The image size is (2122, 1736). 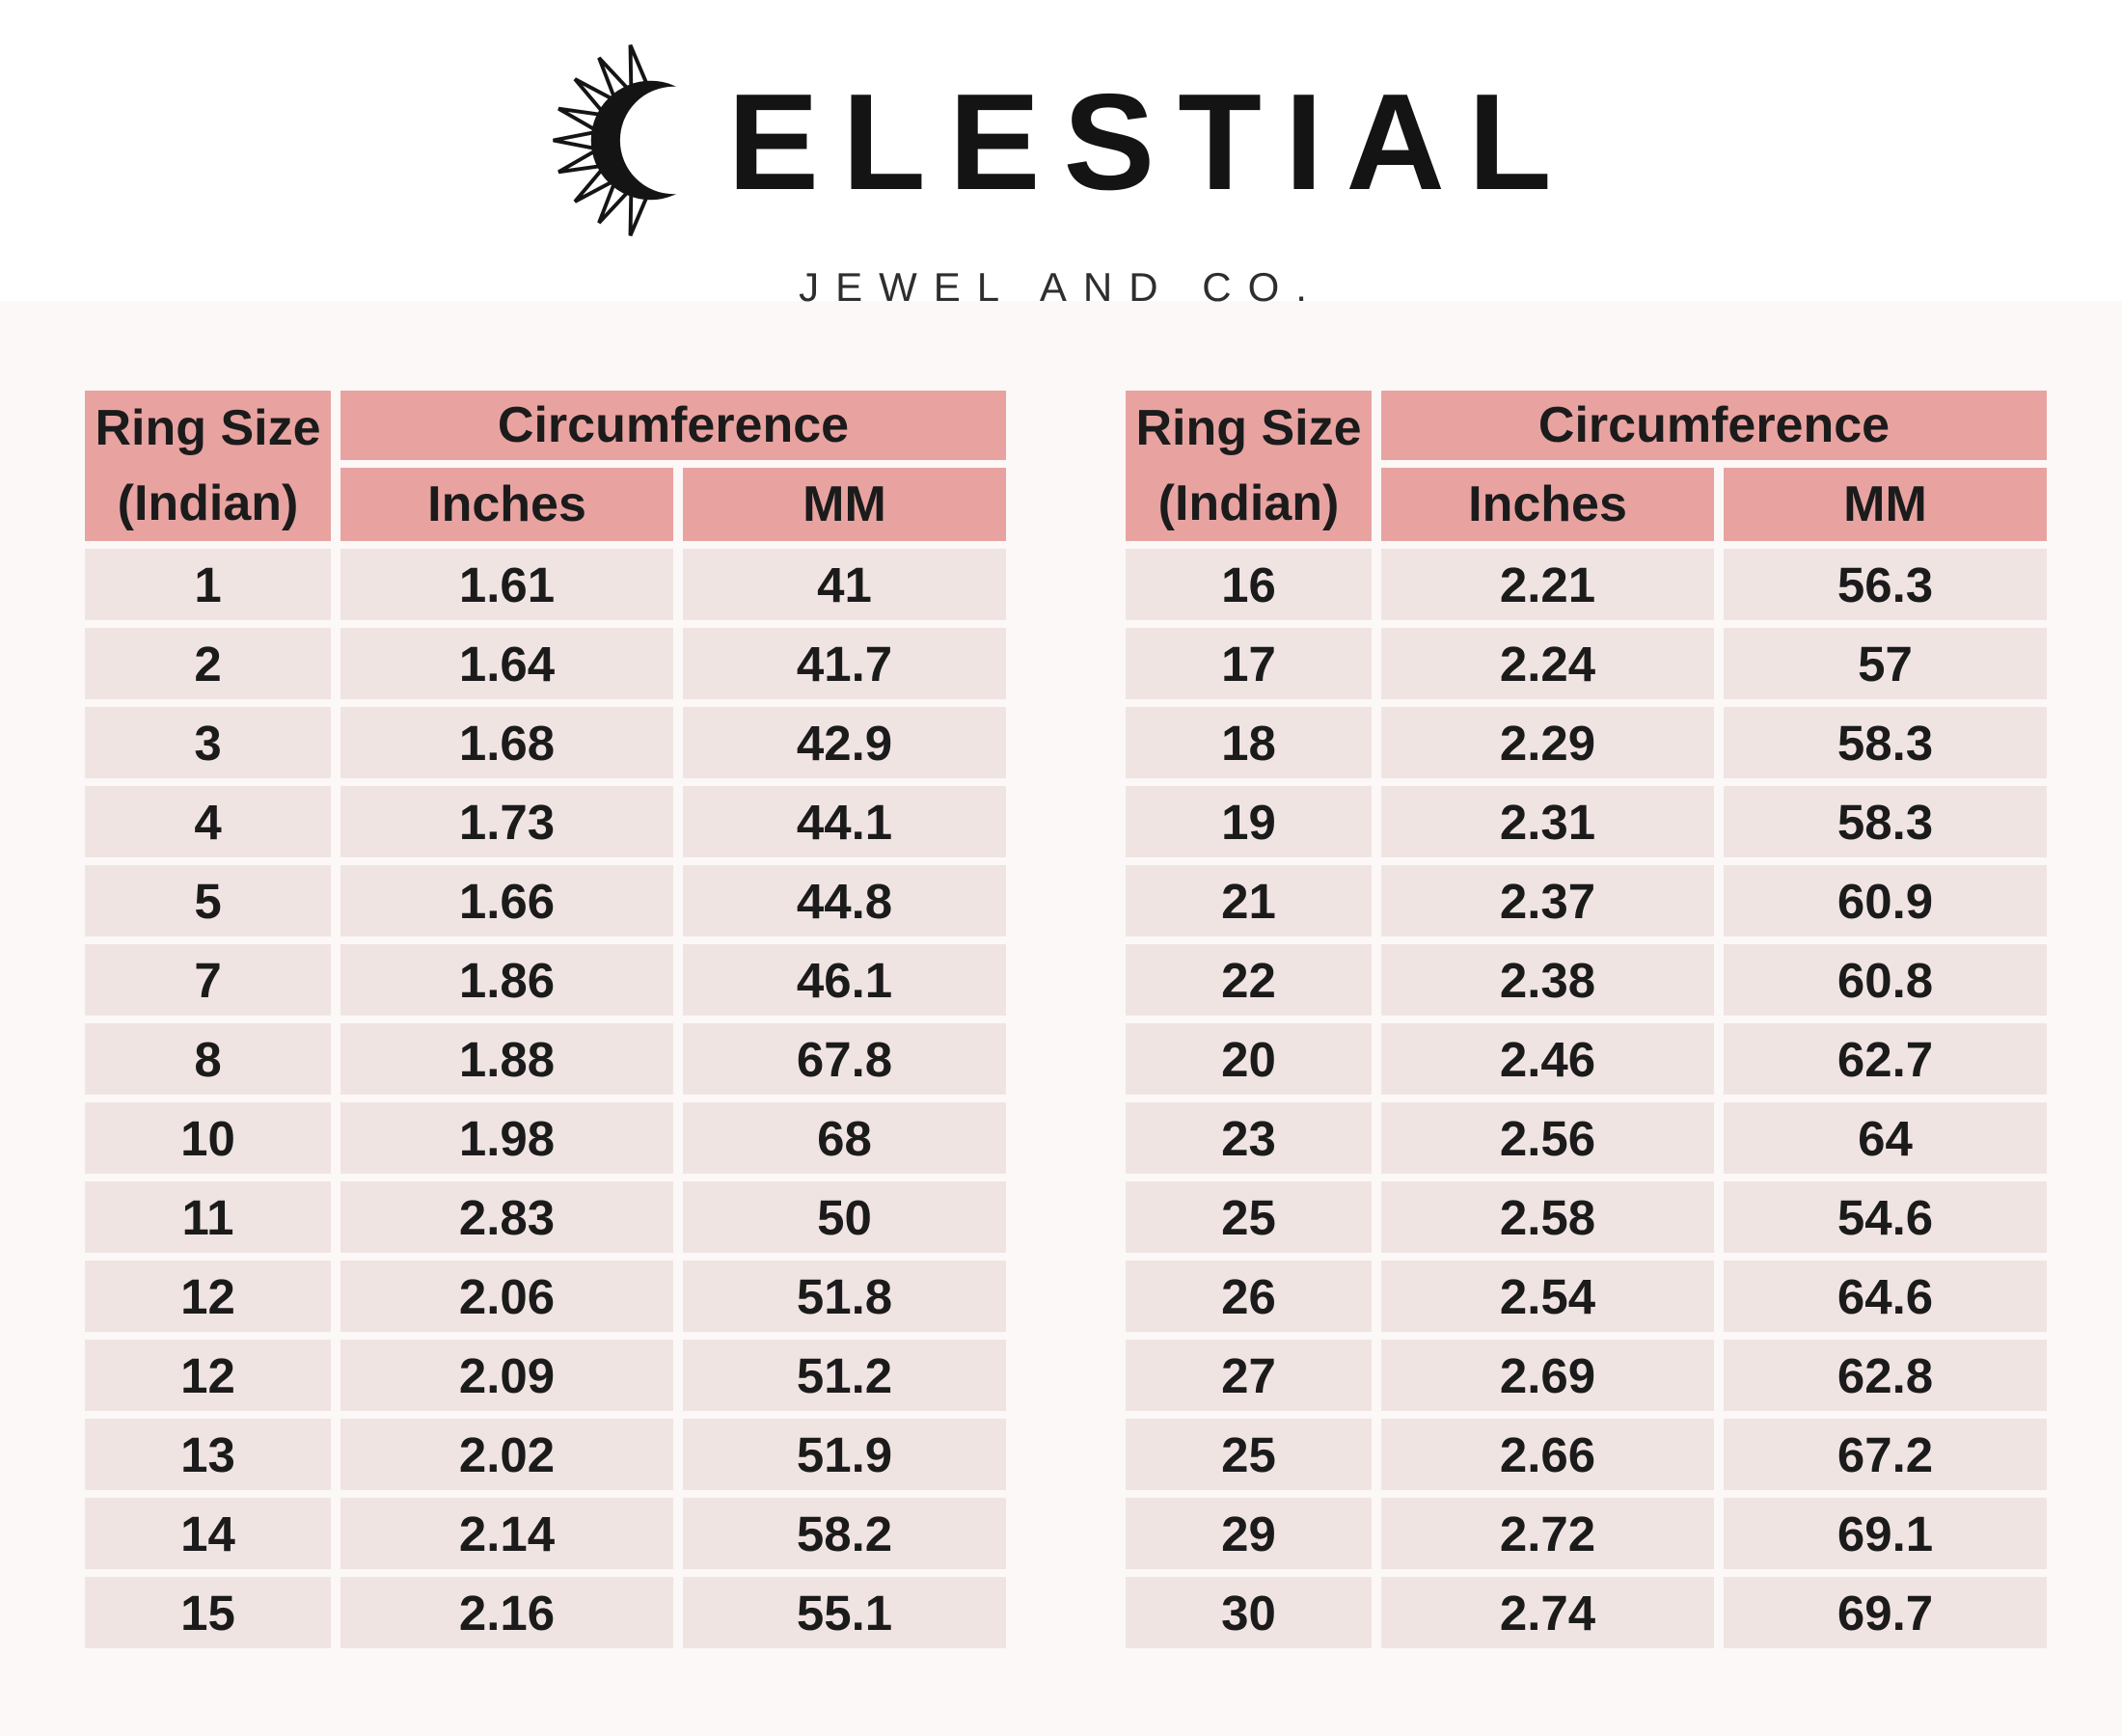 I want to click on ring-size-cell: 3, so click(x=208, y=742).